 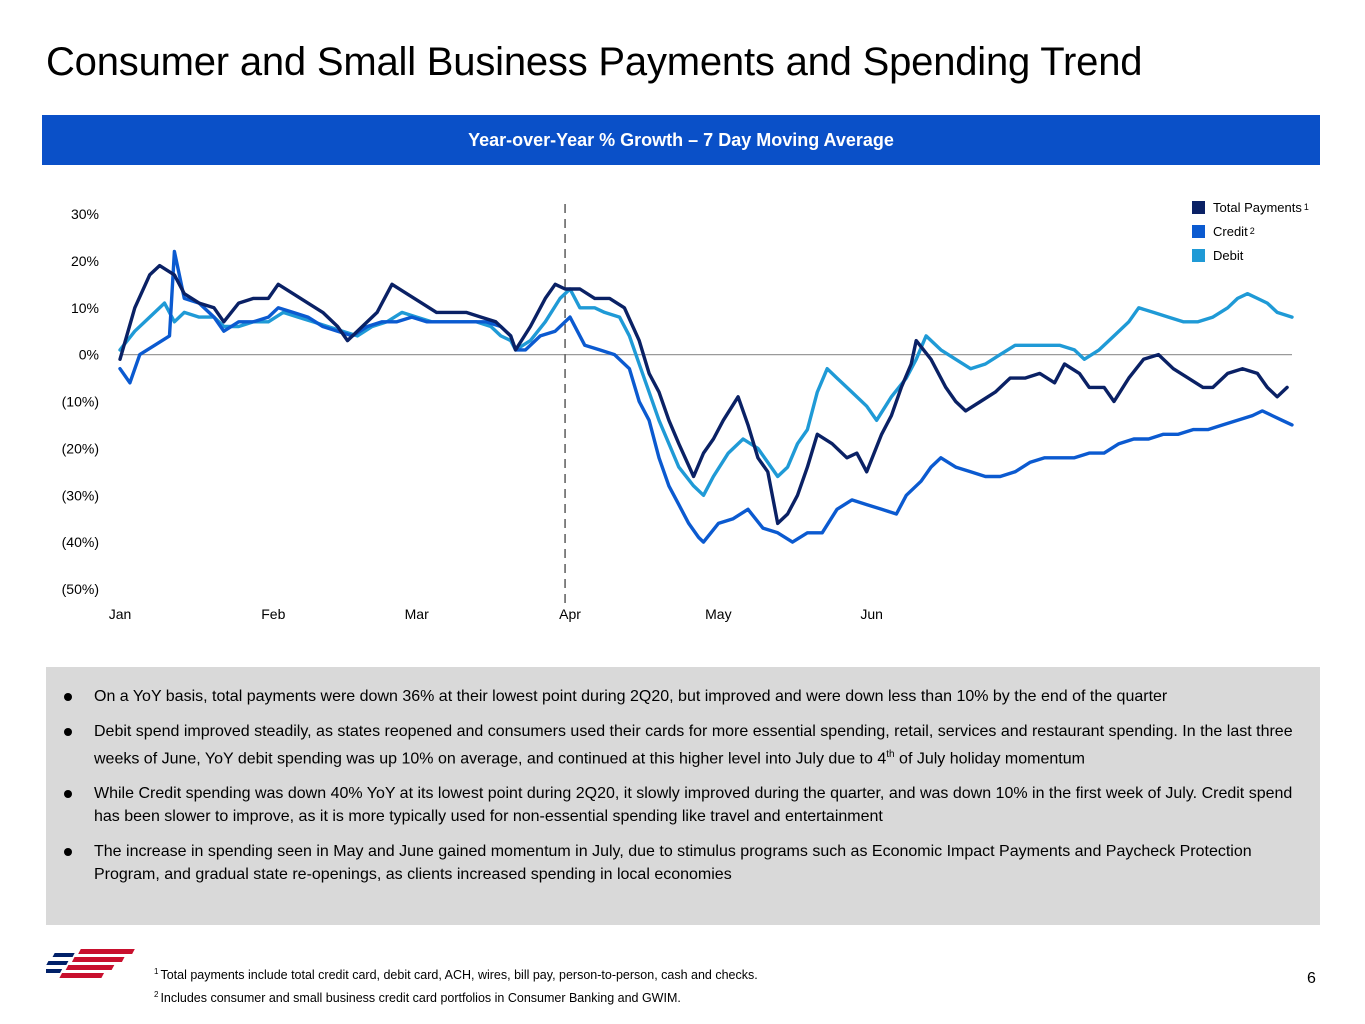 What do you see at coordinates (1250, 255) in the screenshot?
I see `legend-item-debit: Debit` at bounding box center [1250, 255].